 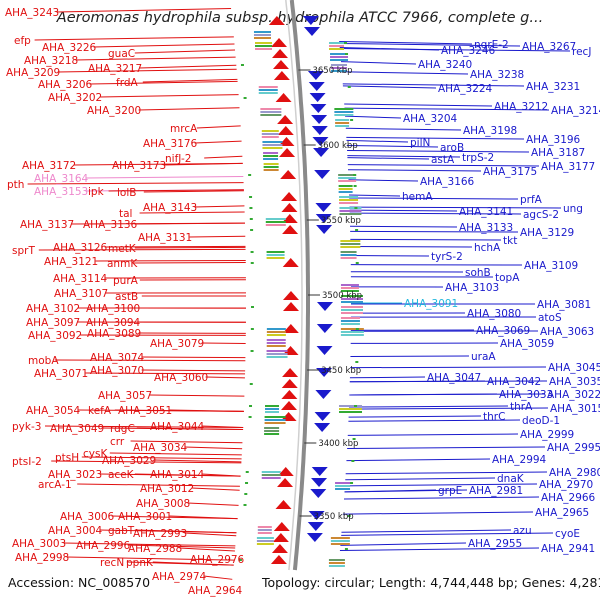 I want to click on gene-label-forward: AHA_2998, so click(x=42, y=558).